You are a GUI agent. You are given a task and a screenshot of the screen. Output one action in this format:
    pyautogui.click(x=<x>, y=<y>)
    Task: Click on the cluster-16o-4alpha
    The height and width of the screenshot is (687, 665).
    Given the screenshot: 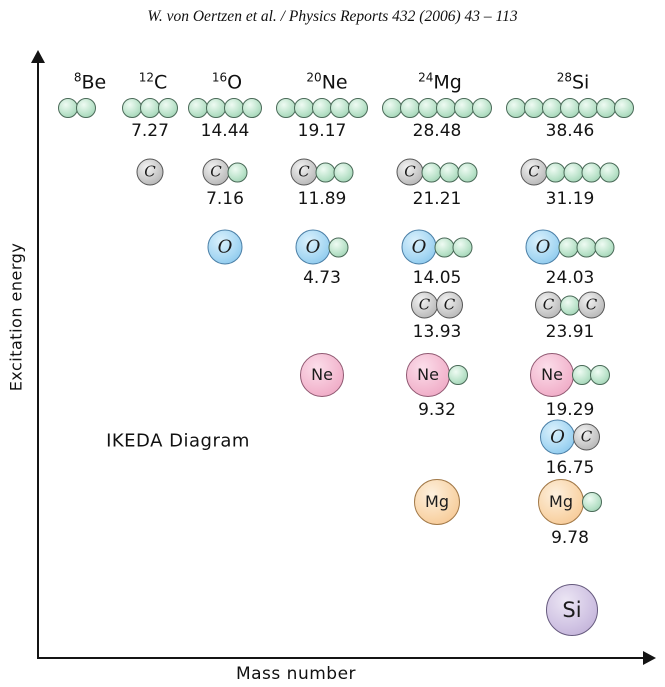 What is the action you would take?
    pyautogui.click(x=225, y=108)
    